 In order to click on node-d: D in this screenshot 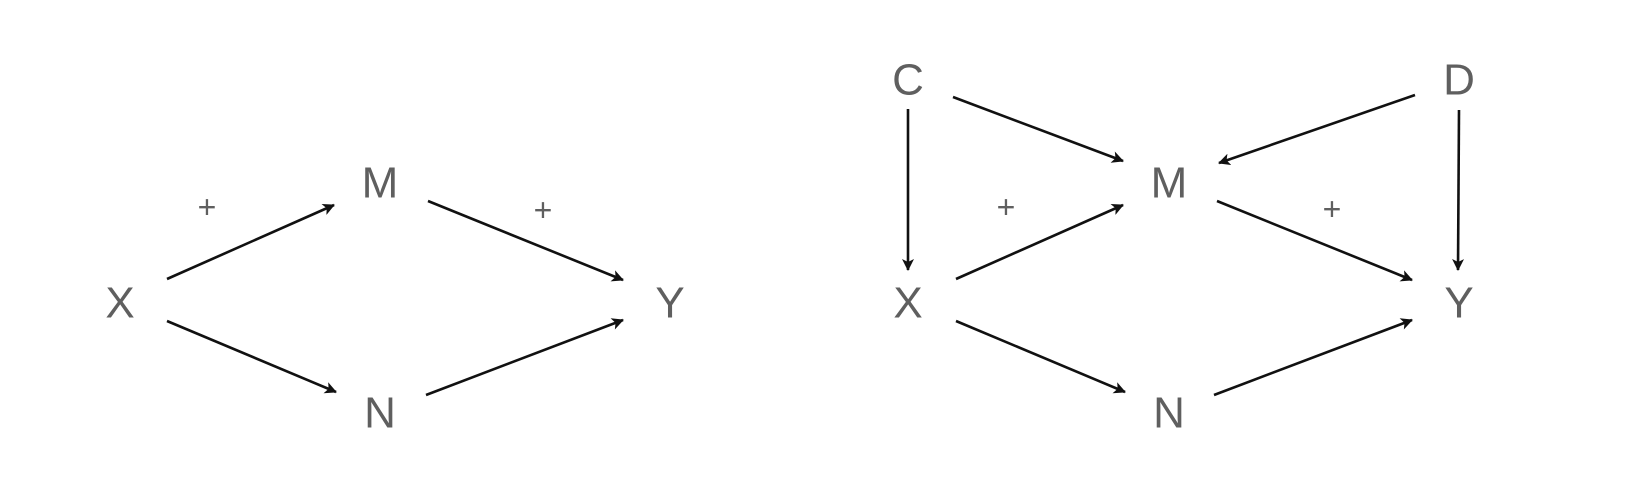, I will do `click(1459, 80)`.